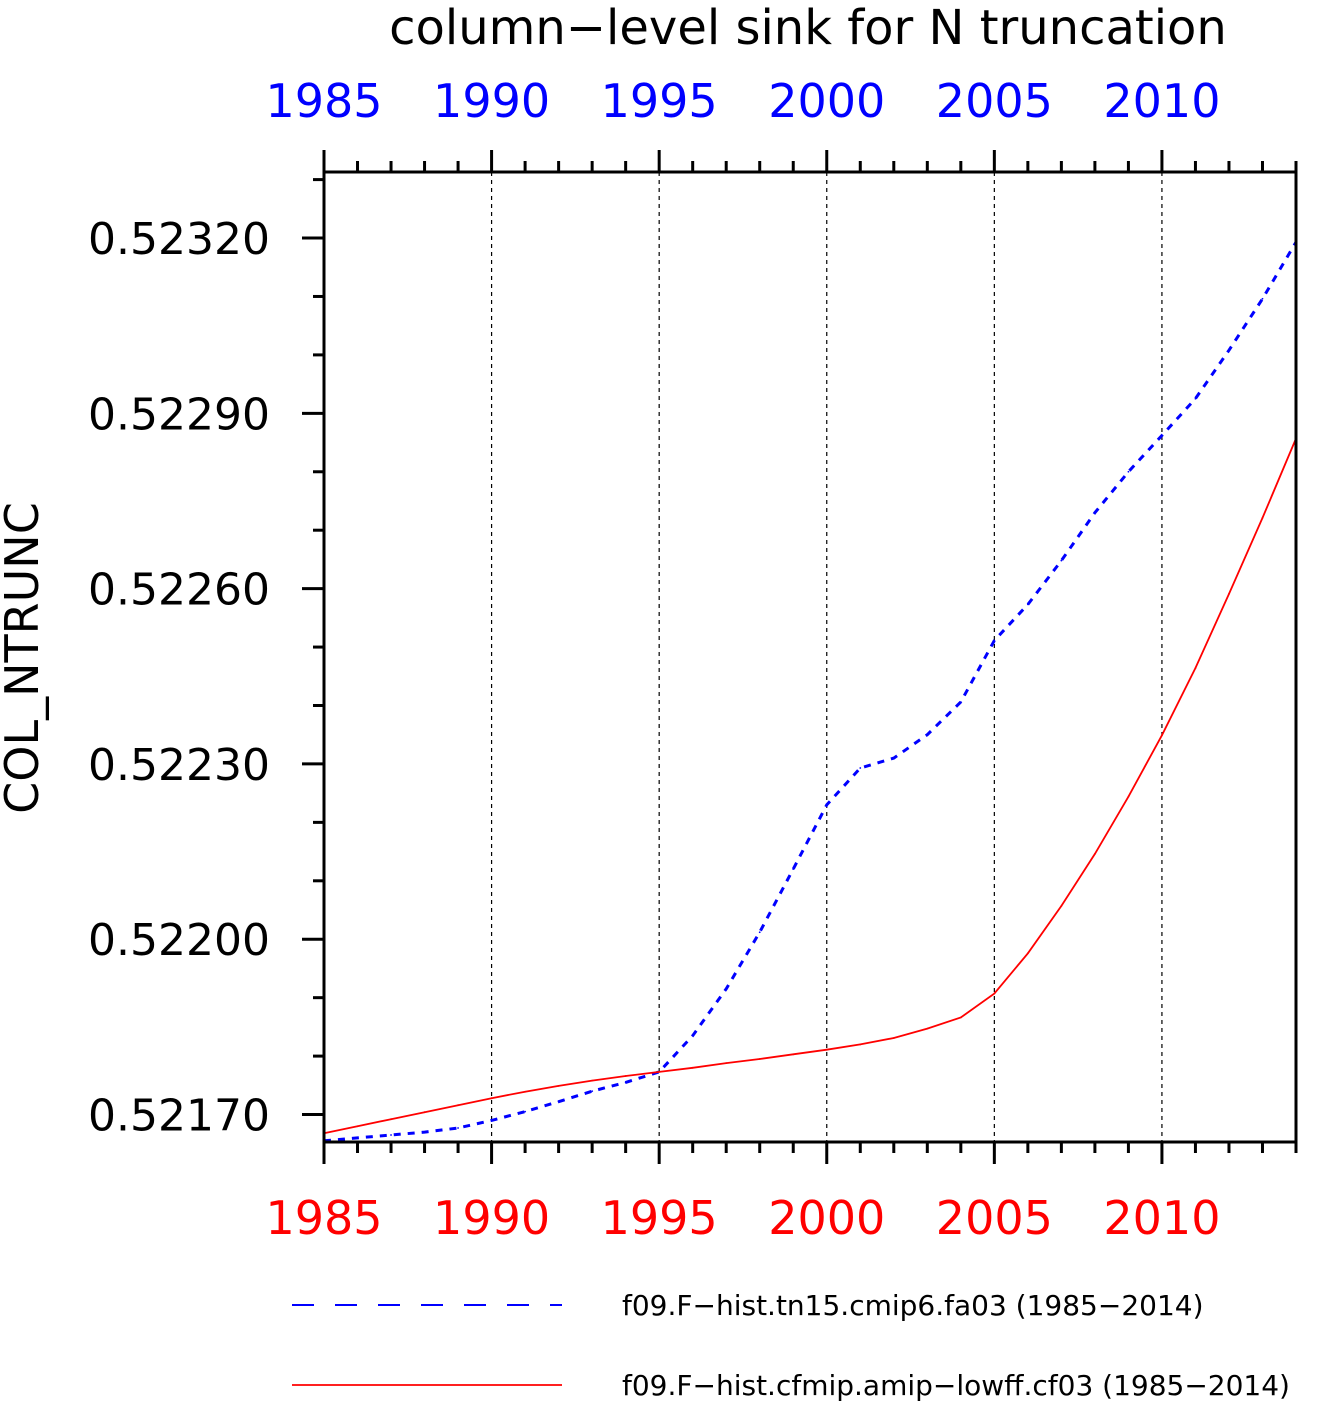 The width and height of the screenshot is (1341, 1403). What do you see at coordinates (860, 1044) in the screenshot?
I see `series-2-point-2001` at bounding box center [860, 1044].